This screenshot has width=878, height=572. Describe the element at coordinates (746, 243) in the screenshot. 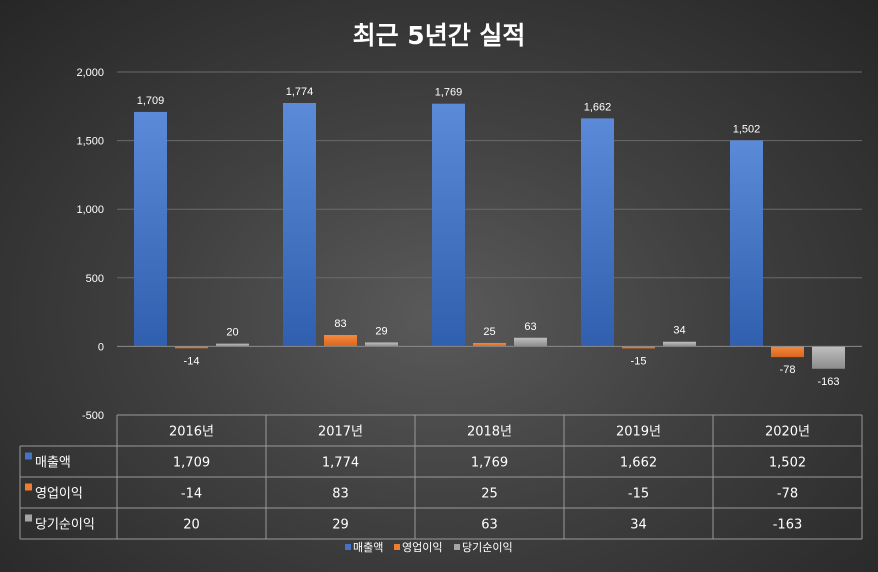

I see `bar-매출액-2020년` at that location.